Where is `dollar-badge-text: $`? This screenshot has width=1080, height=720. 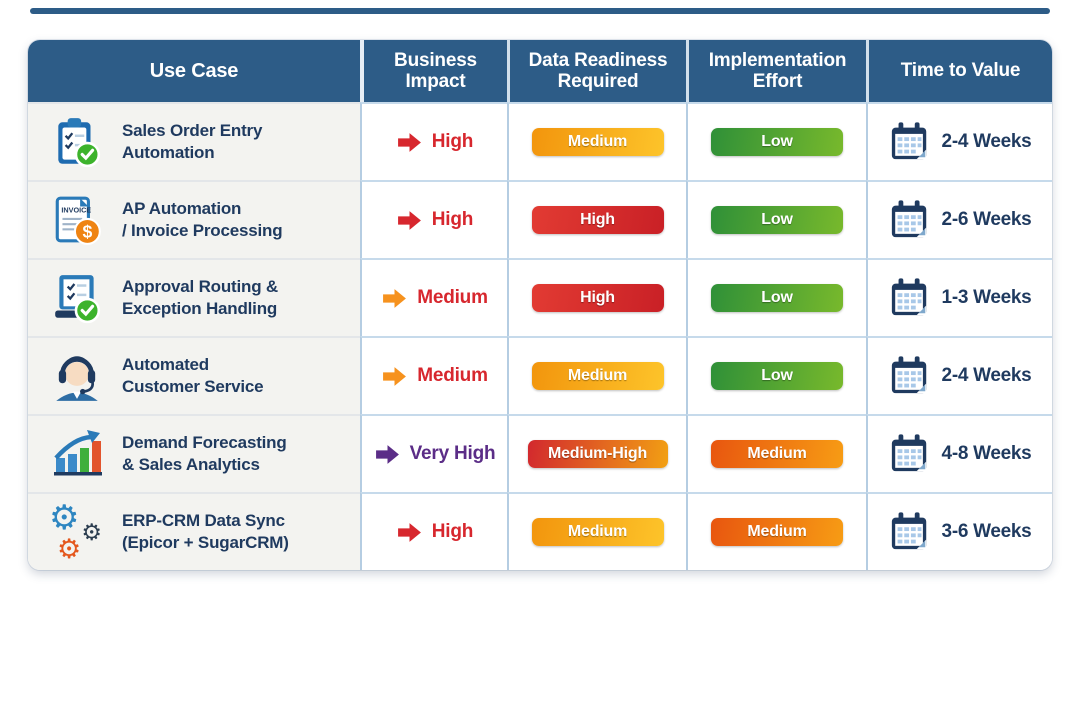 dollar-badge-text: $ is located at coordinates (87, 232).